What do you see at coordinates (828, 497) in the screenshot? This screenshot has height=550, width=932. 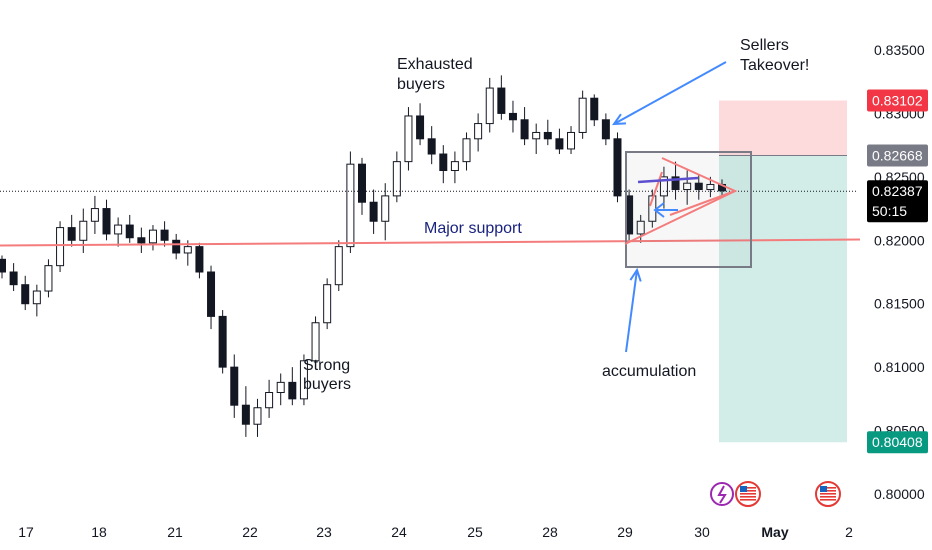 I see `us-flag-event-icon-2-stripe` at bounding box center [828, 497].